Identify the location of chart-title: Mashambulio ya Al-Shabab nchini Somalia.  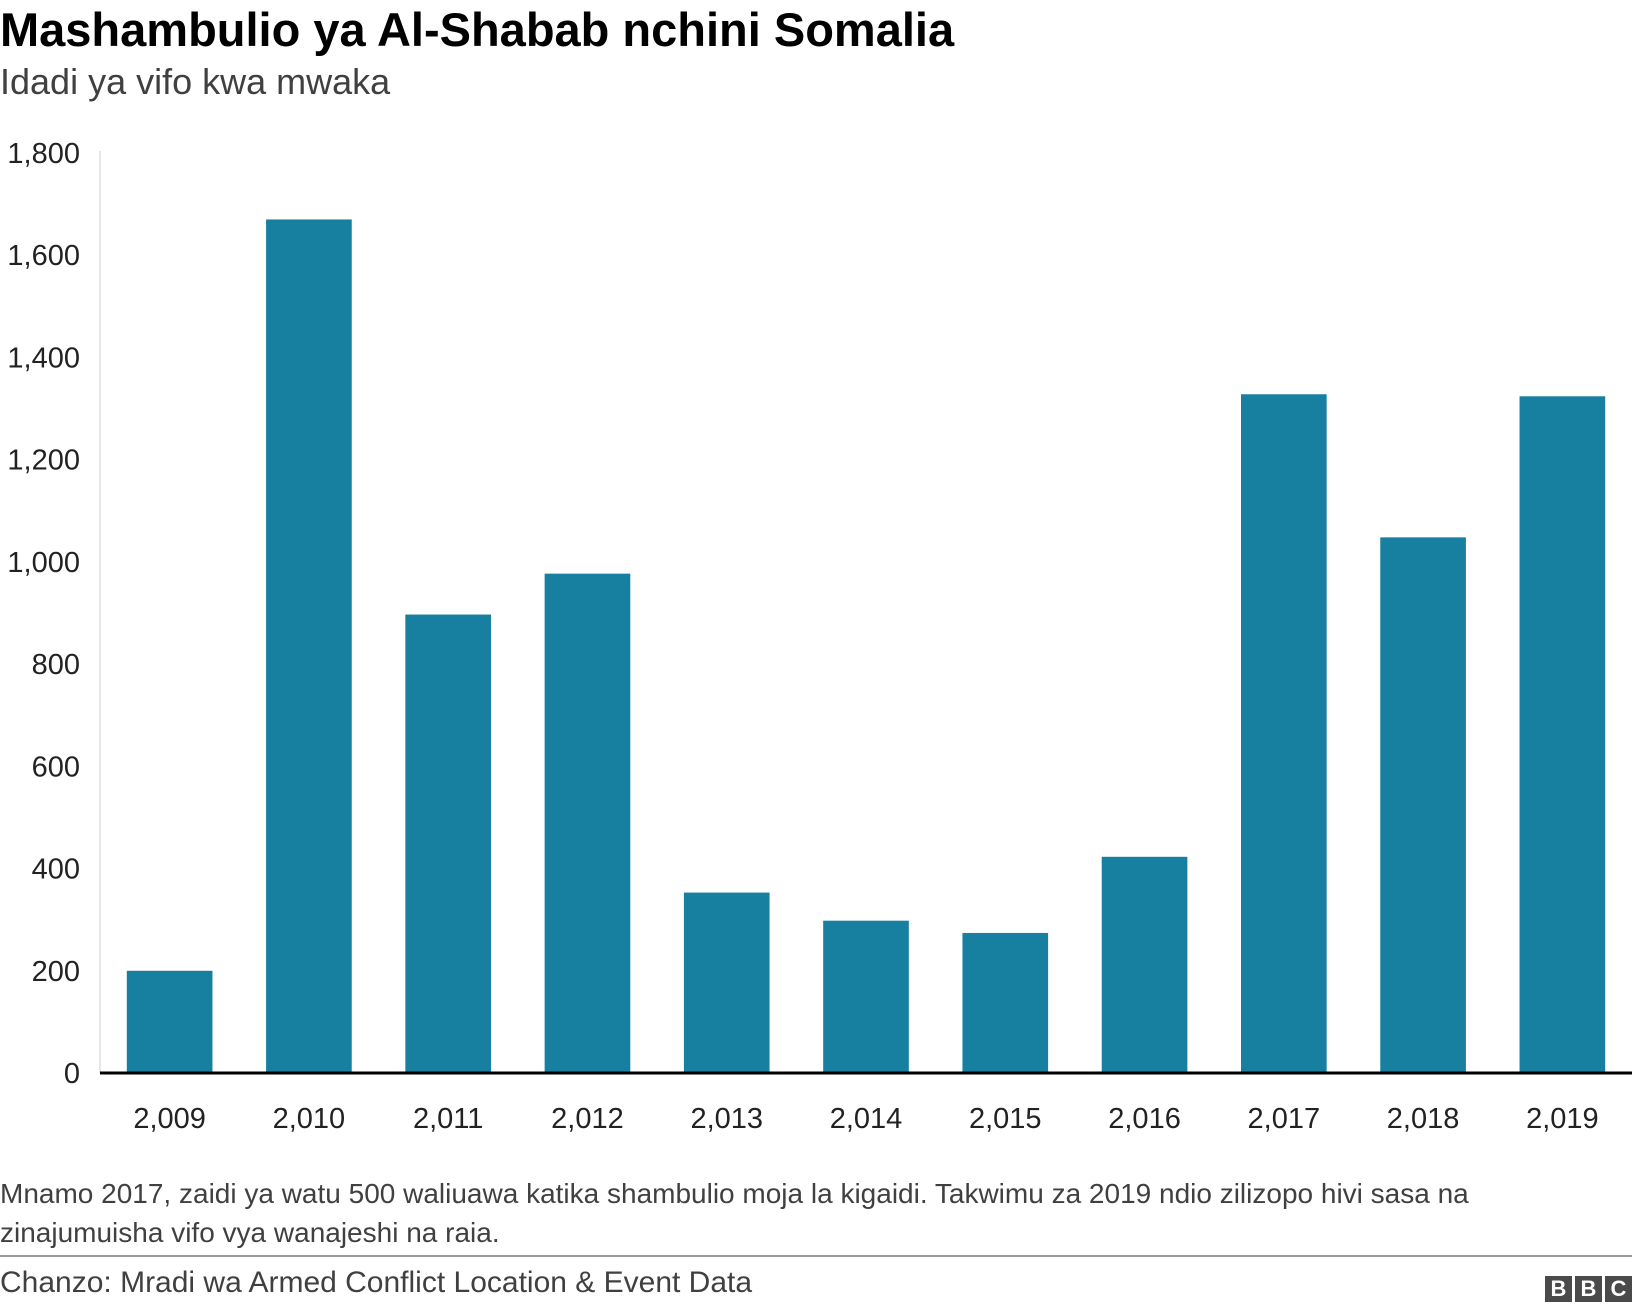
(477, 29).